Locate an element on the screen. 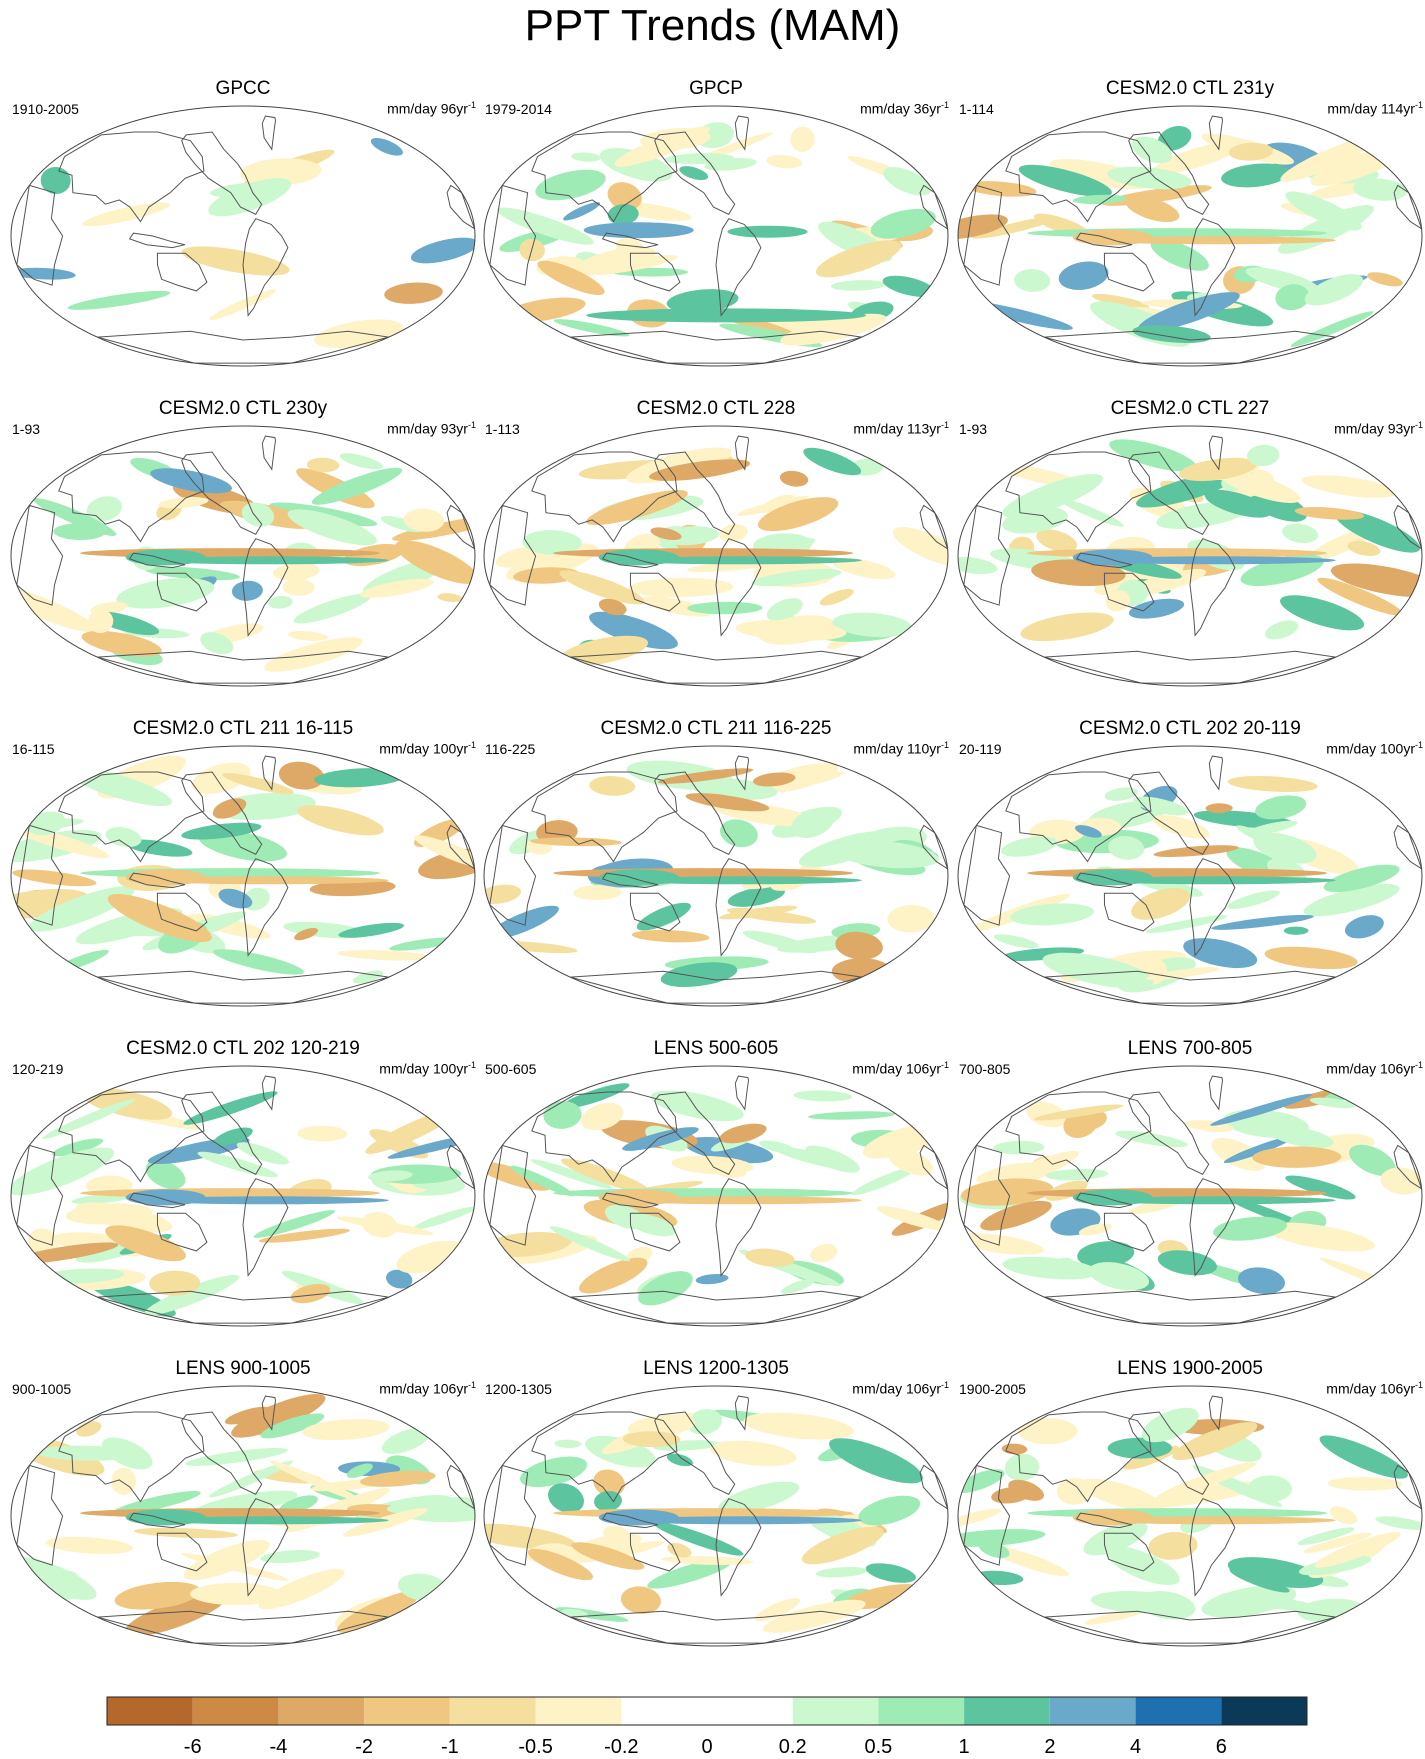 This screenshot has height=1759, width=1425. south-america-coastline is located at coordinates (265, 907).